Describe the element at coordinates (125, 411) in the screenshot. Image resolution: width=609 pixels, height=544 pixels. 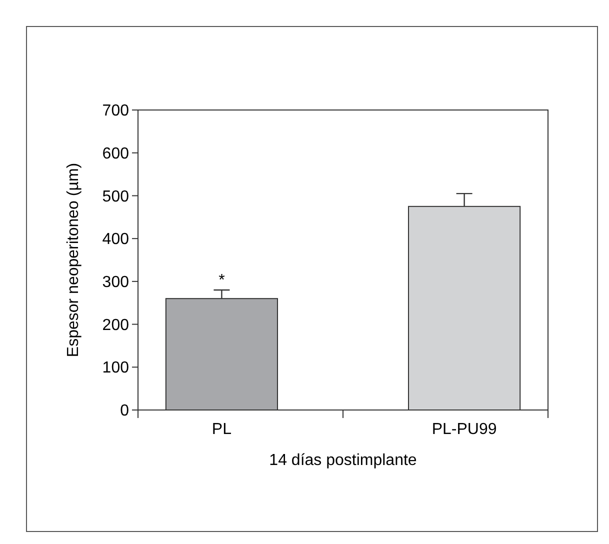
I see `y-tick-label: 0` at that location.